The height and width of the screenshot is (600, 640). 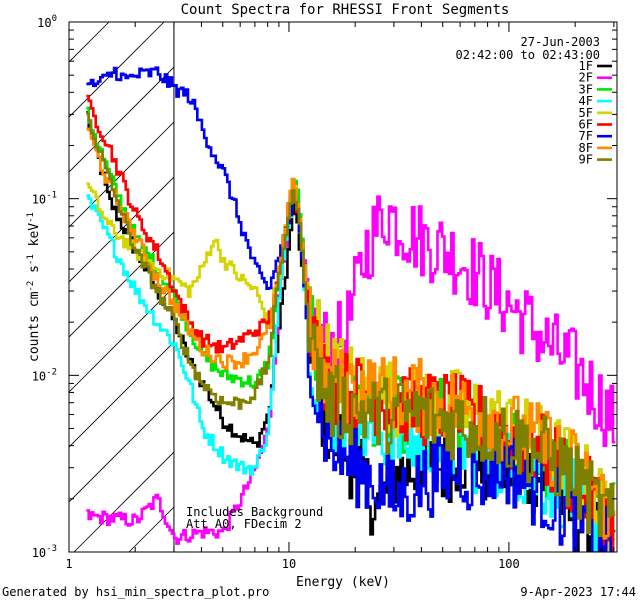 What do you see at coordinates (586, 148) in the screenshot?
I see `legend-label-8F: 8F` at bounding box center [586, 148].